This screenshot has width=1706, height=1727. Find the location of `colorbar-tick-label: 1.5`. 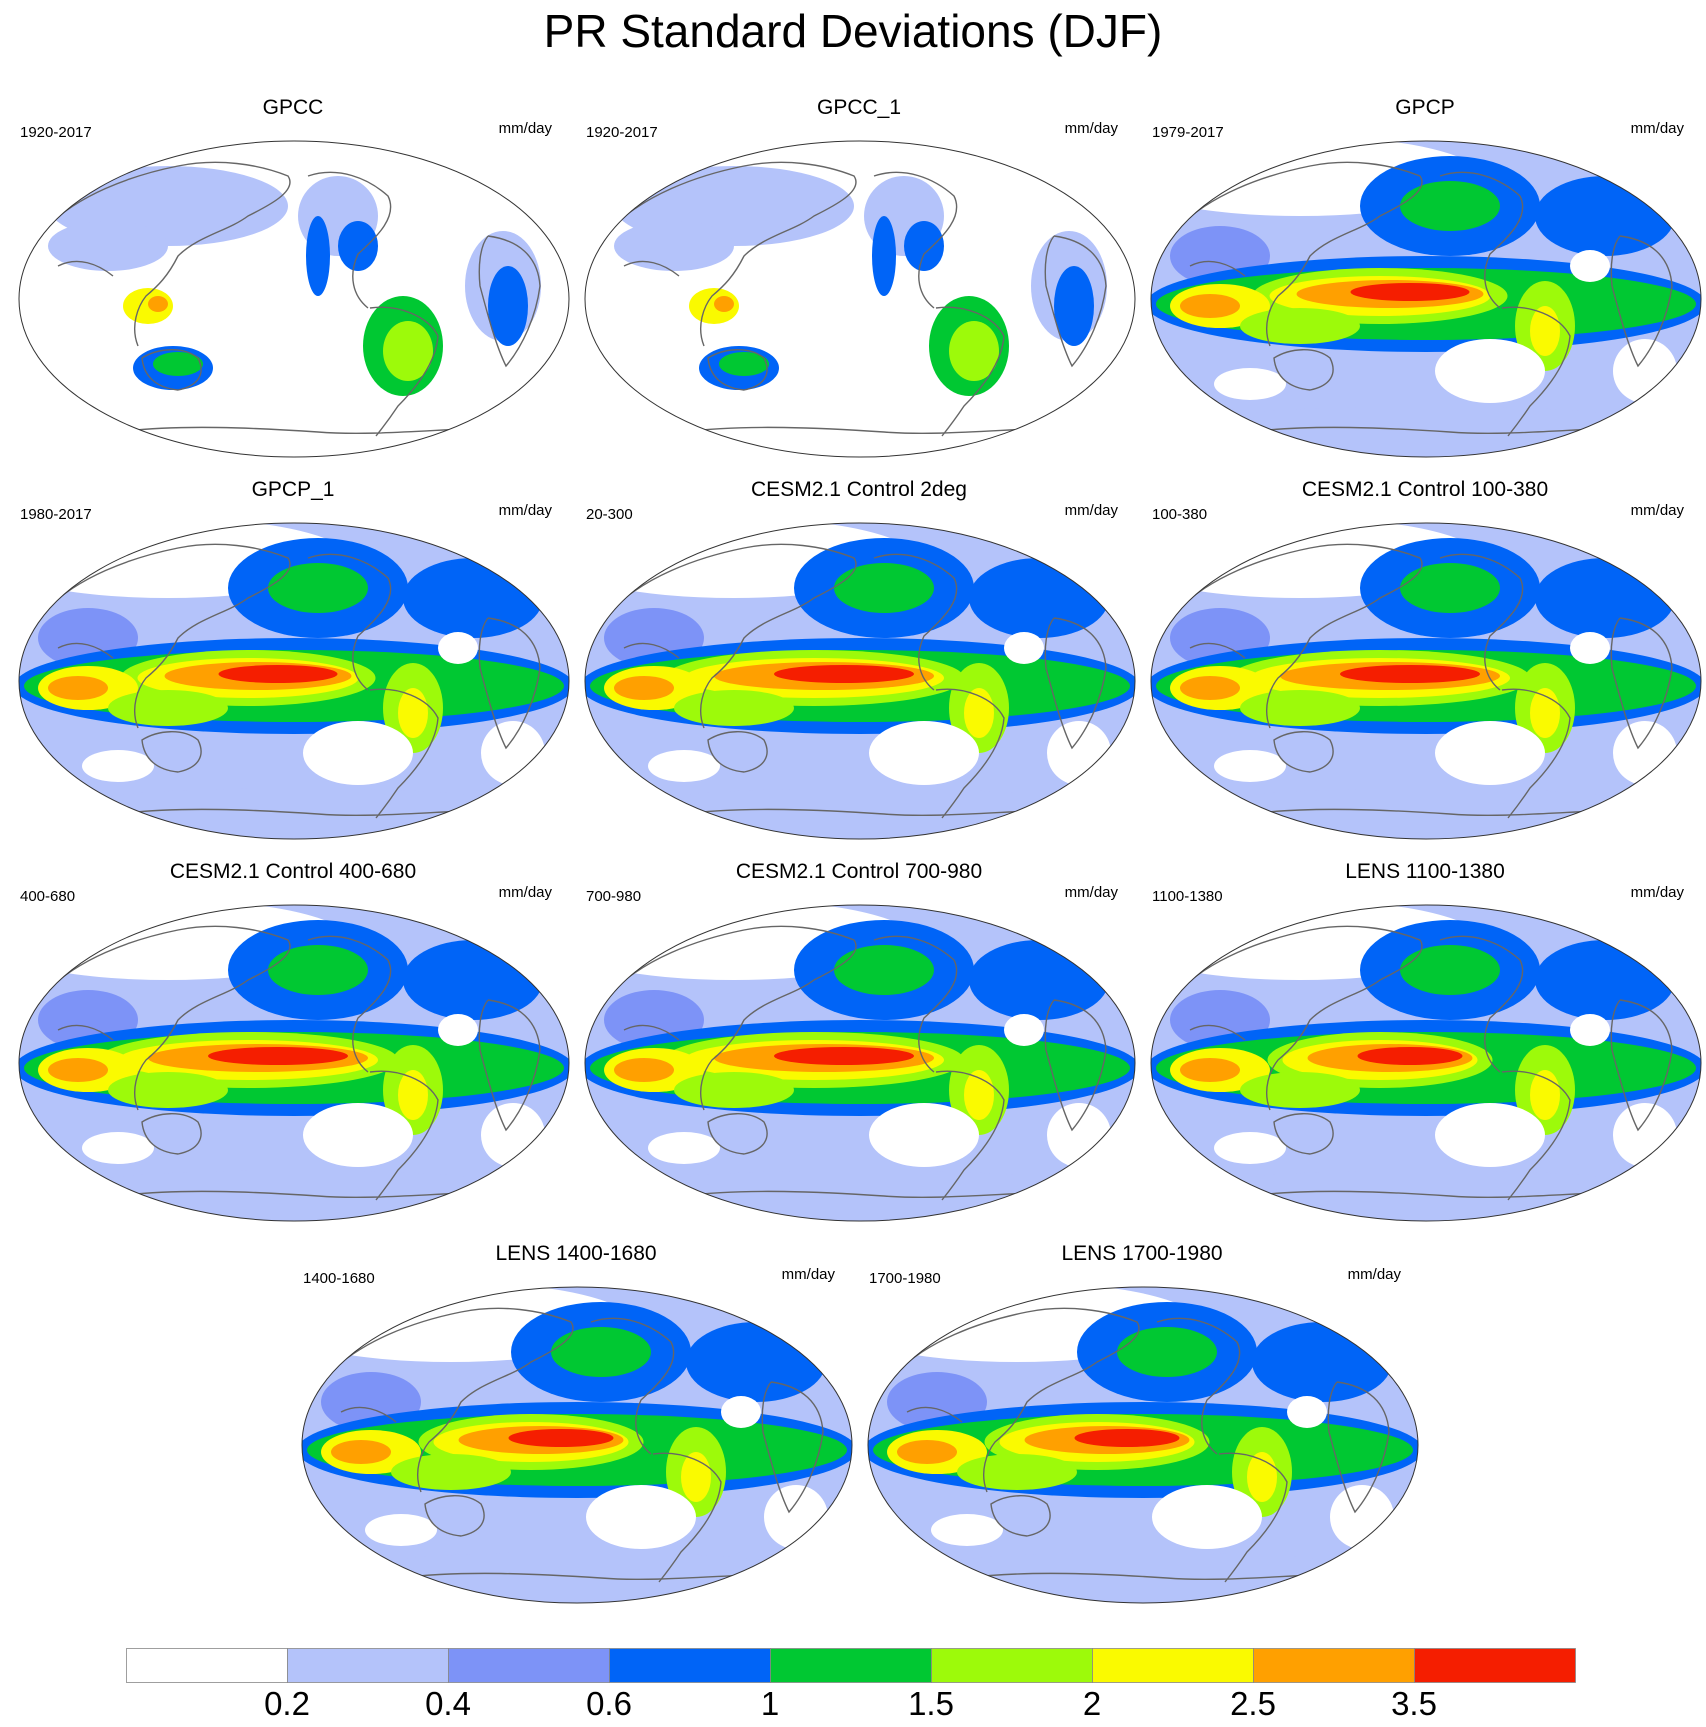

colorbar-tick-label: 1.5 is located at coordinates (931, 1703).